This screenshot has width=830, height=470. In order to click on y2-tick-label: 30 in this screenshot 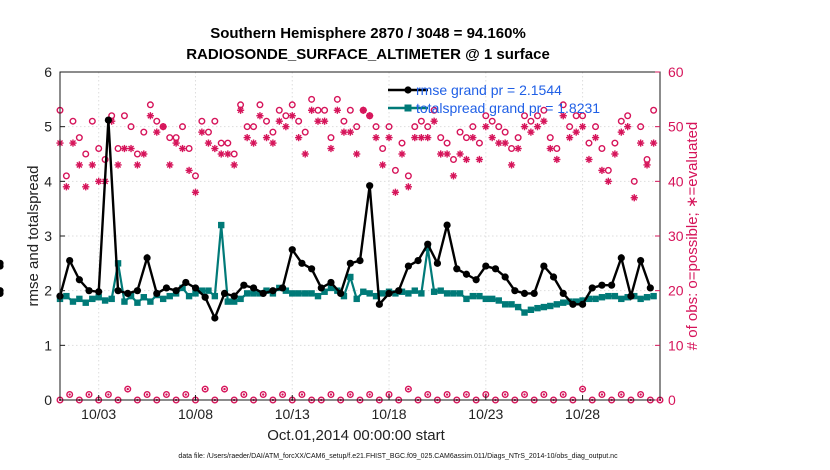, I will do `click(676, 236)`.